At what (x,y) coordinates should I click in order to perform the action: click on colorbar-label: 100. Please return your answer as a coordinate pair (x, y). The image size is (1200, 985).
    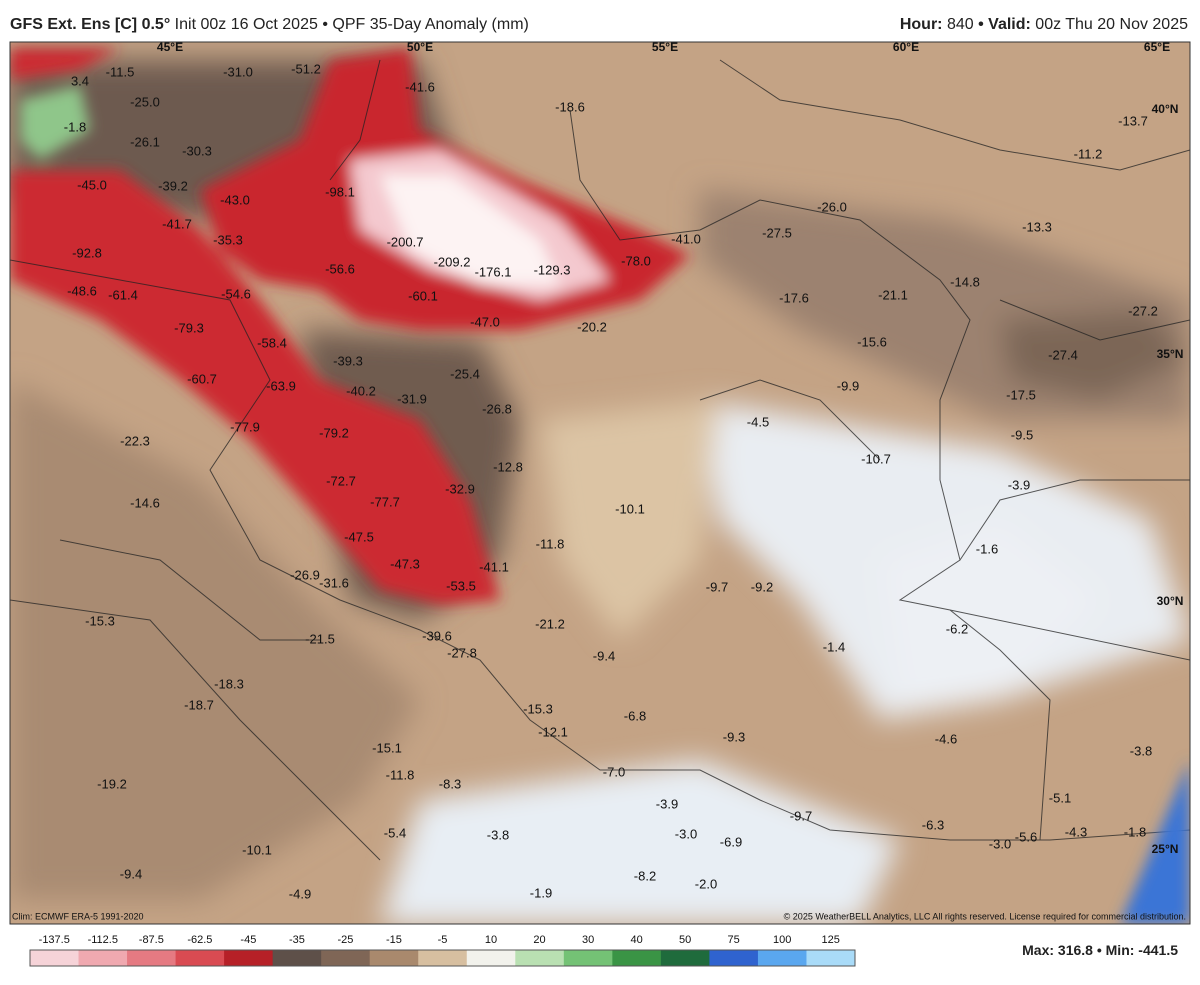
    Looking at the image, I should click on (782, 940).